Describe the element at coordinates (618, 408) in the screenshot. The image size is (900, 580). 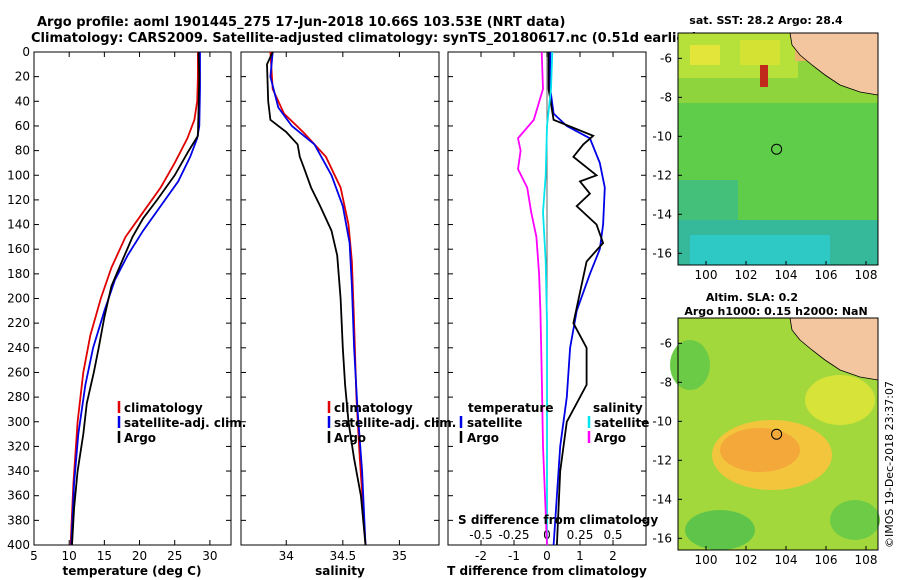
I see `legend-title-salinity: salinity` at that location.